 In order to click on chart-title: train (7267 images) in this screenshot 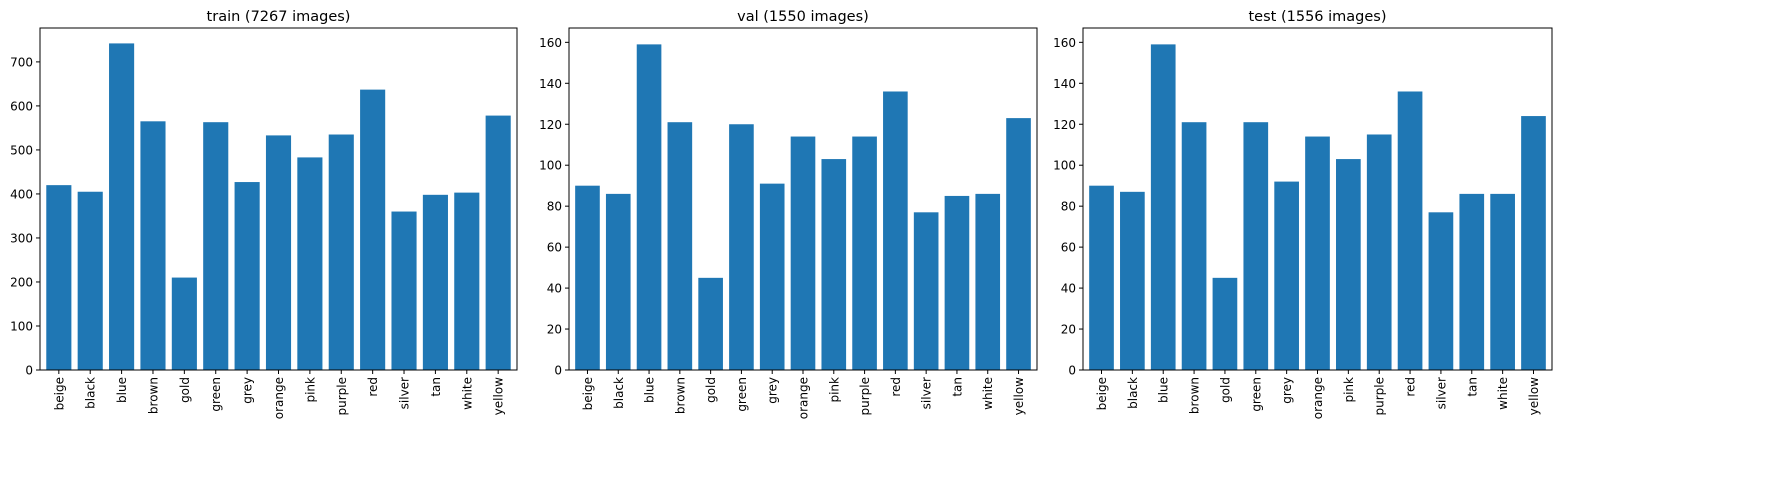, I will do `click(279, 17)`.